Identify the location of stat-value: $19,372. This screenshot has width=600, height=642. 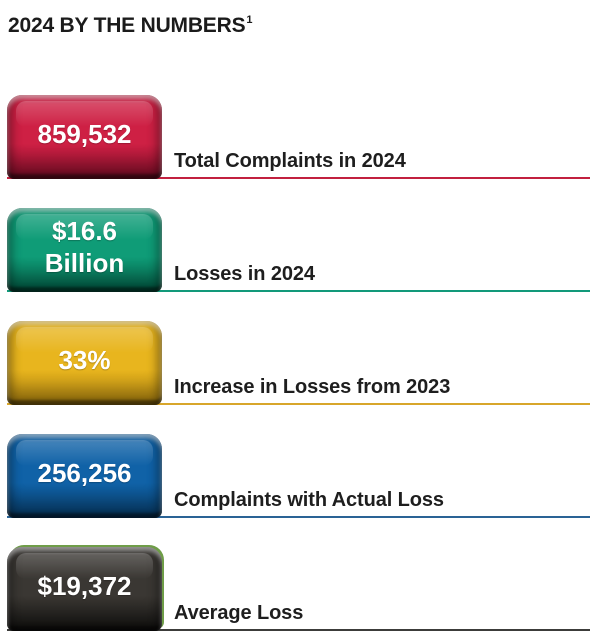
(84, 585).